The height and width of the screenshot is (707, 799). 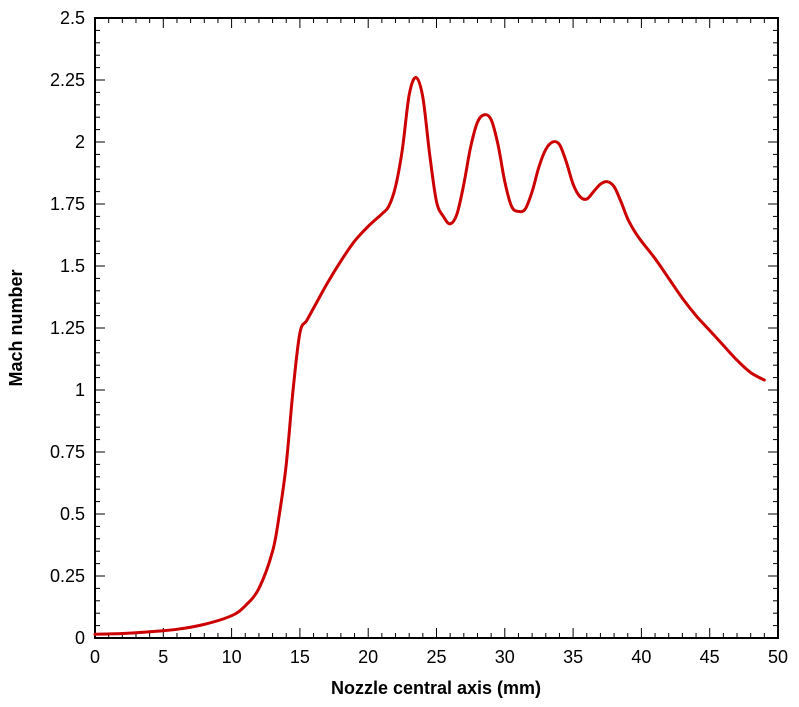 What do you see at coordinates (67, 452) in the screenshot?
I see `y-tick-label: 0.75` at bounding box center [67, 452].